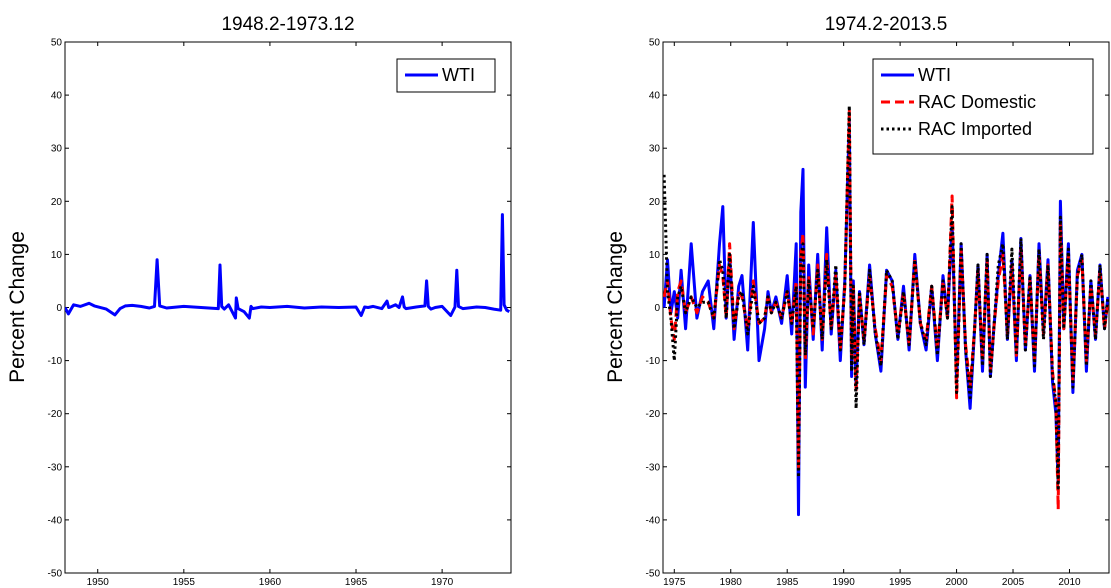 The width and height of the screenshot is (1111, 588). I want to click on x-tick-label: 2005, so click(1013, 582).